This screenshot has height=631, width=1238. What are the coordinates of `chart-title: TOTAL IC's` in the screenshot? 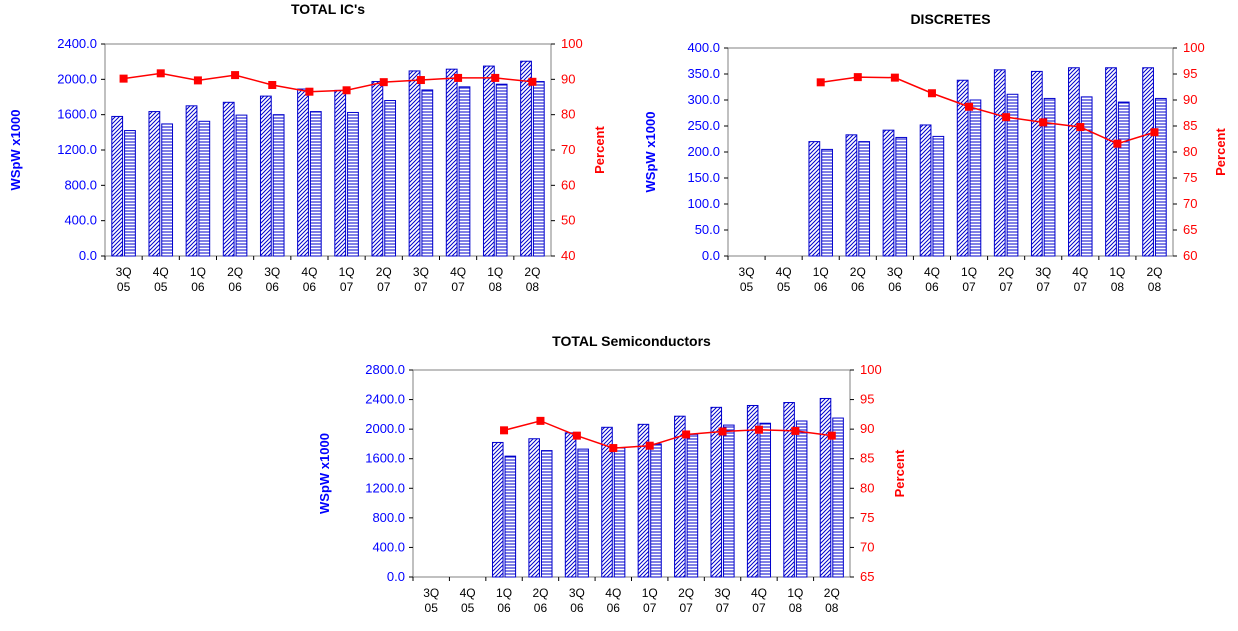 It's located at (328, 9).